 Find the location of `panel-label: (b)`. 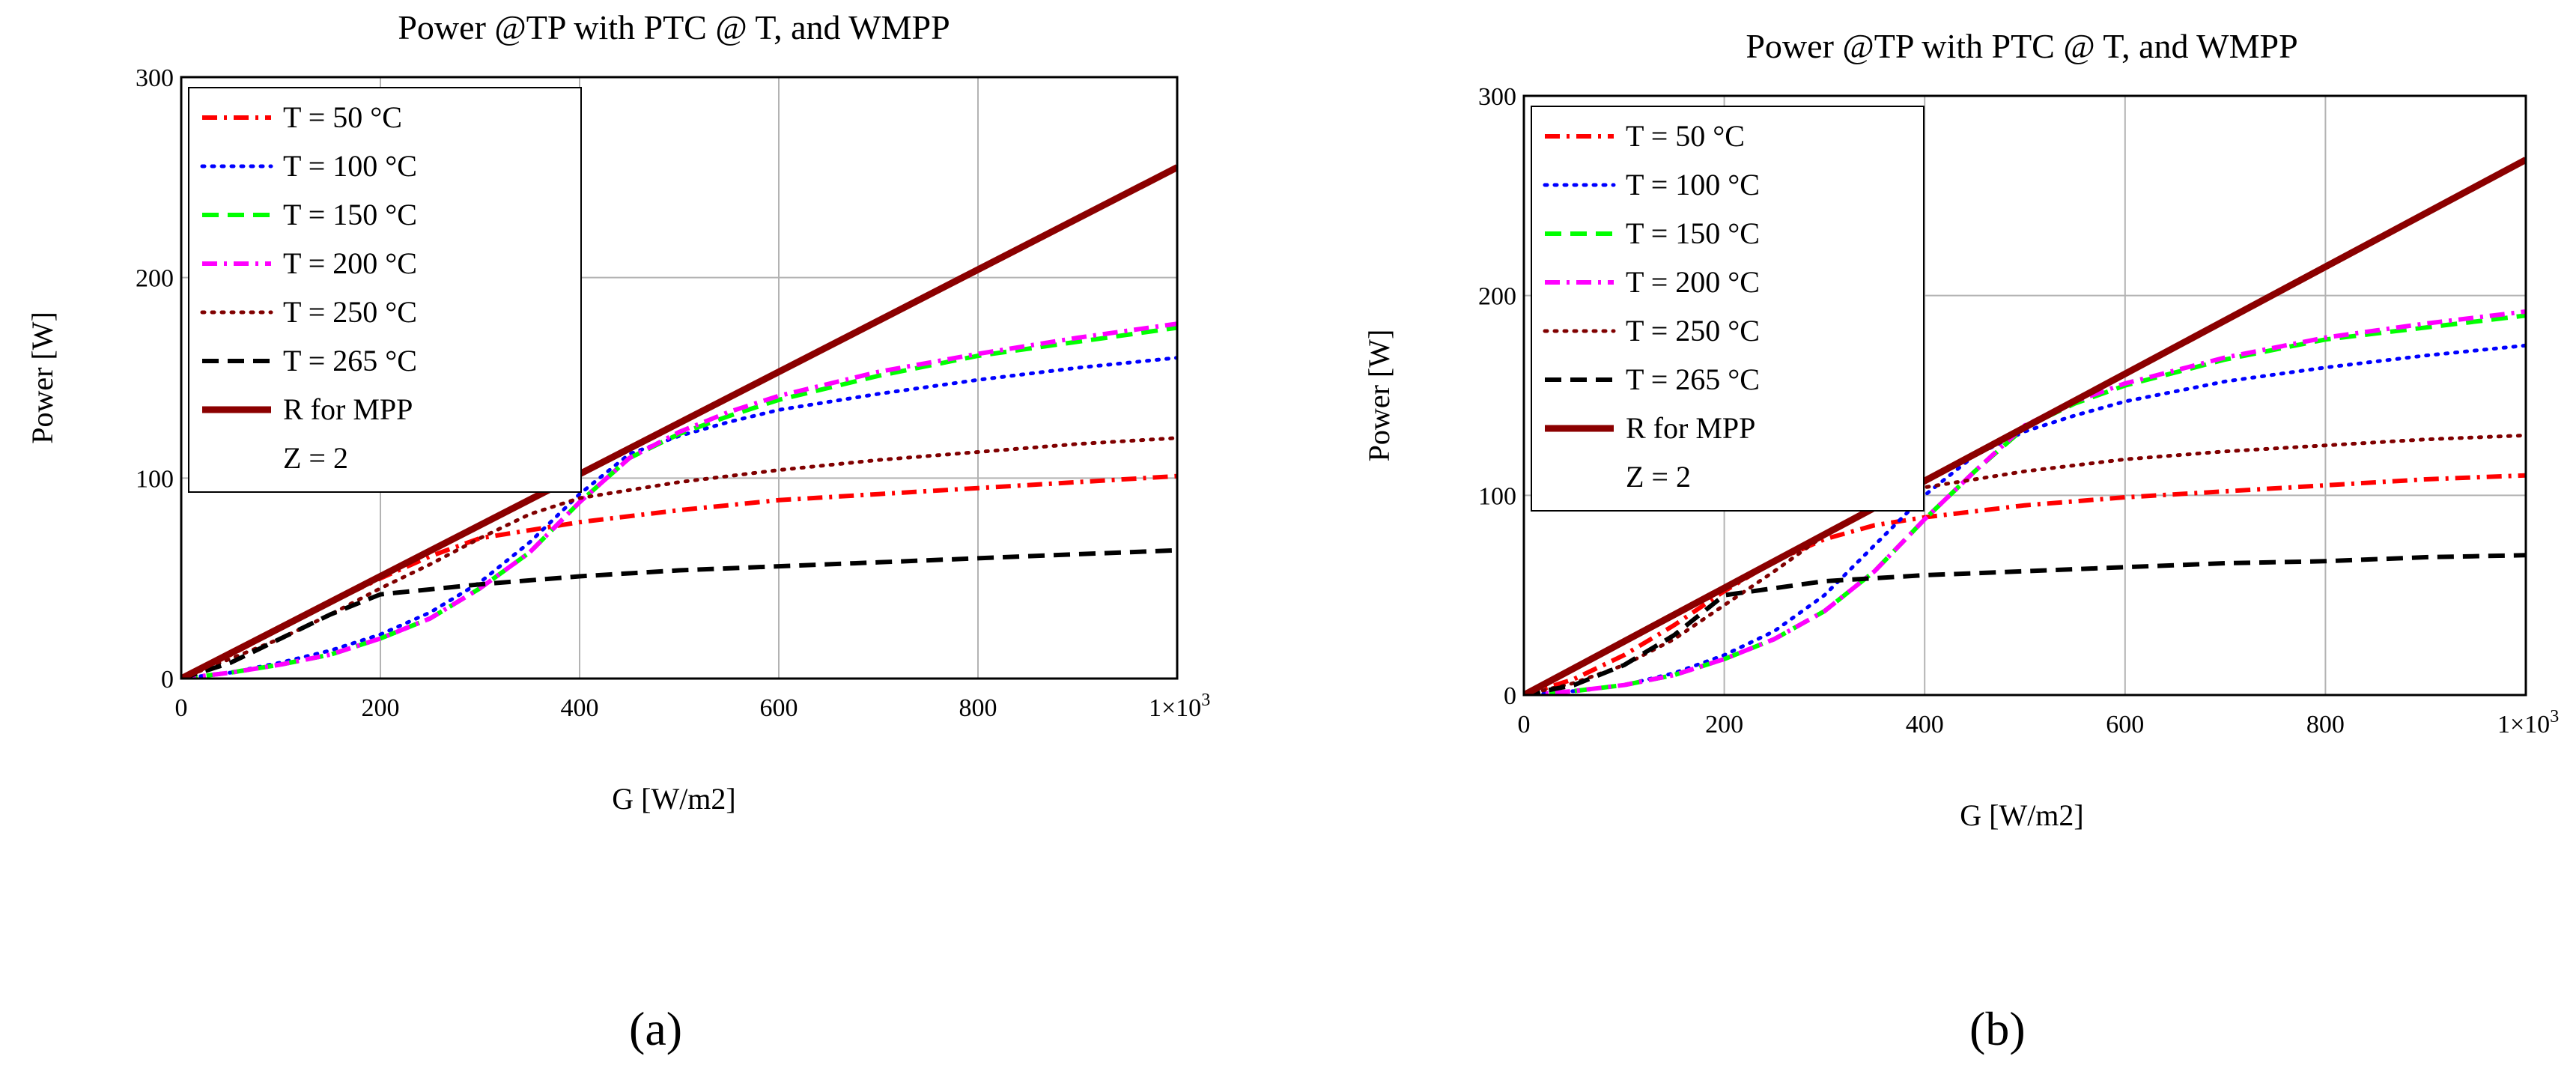

panel-label: (b) is located at coordinates (1997, 1028).